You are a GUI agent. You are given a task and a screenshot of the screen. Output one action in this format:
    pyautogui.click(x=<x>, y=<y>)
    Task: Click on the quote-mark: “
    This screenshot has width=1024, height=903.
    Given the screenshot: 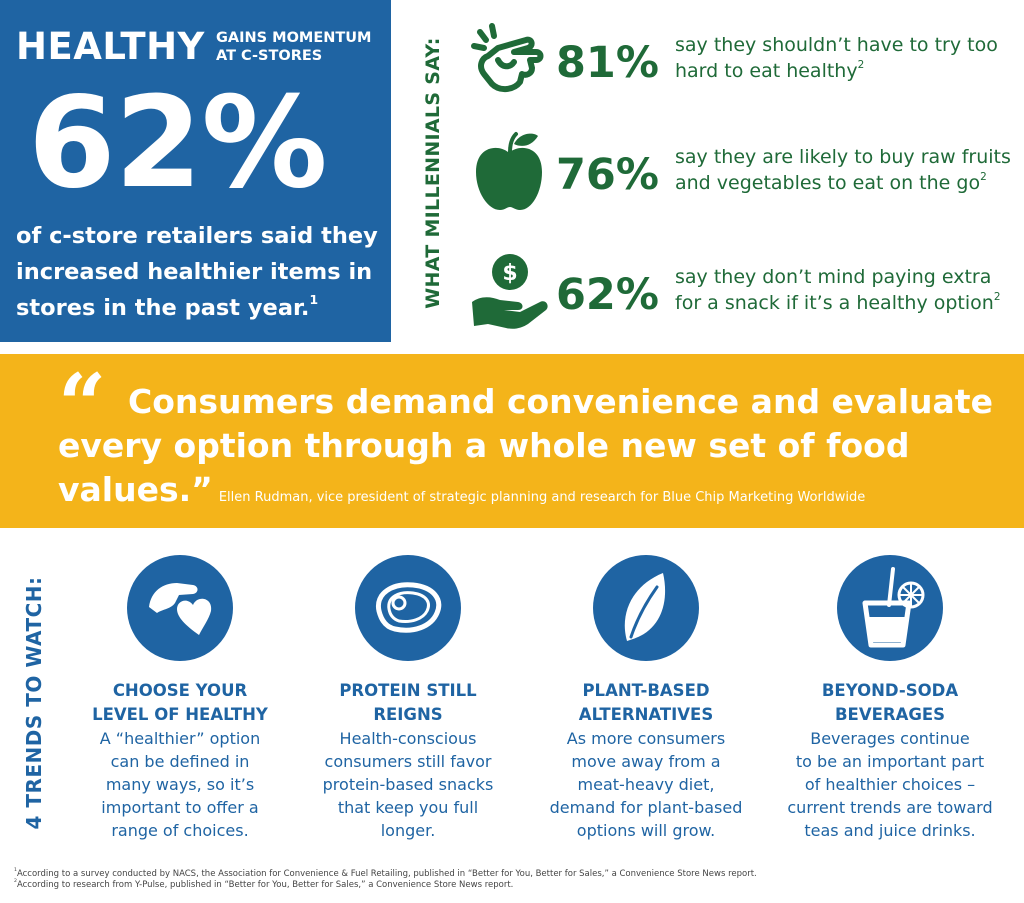 What is the action you would take?
    pyautogui.click(x=82, y=404)
    